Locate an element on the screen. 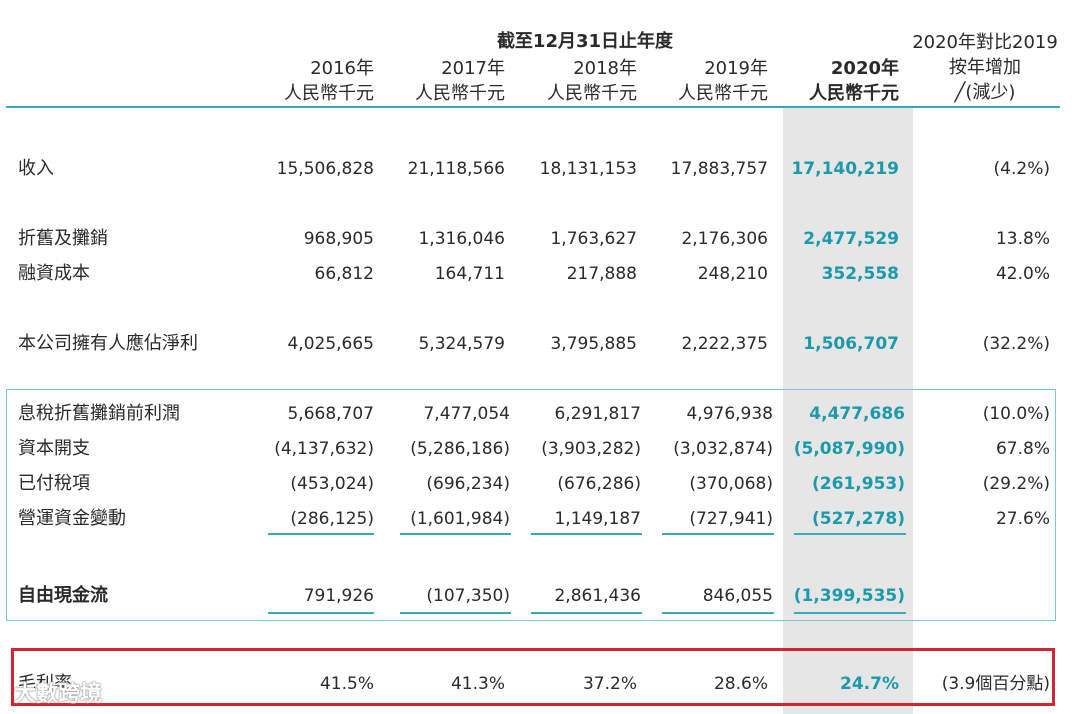 The height and width of the screenshot is (714, 1080). row-label: 資本開支 is located at coordinates (54, 448).